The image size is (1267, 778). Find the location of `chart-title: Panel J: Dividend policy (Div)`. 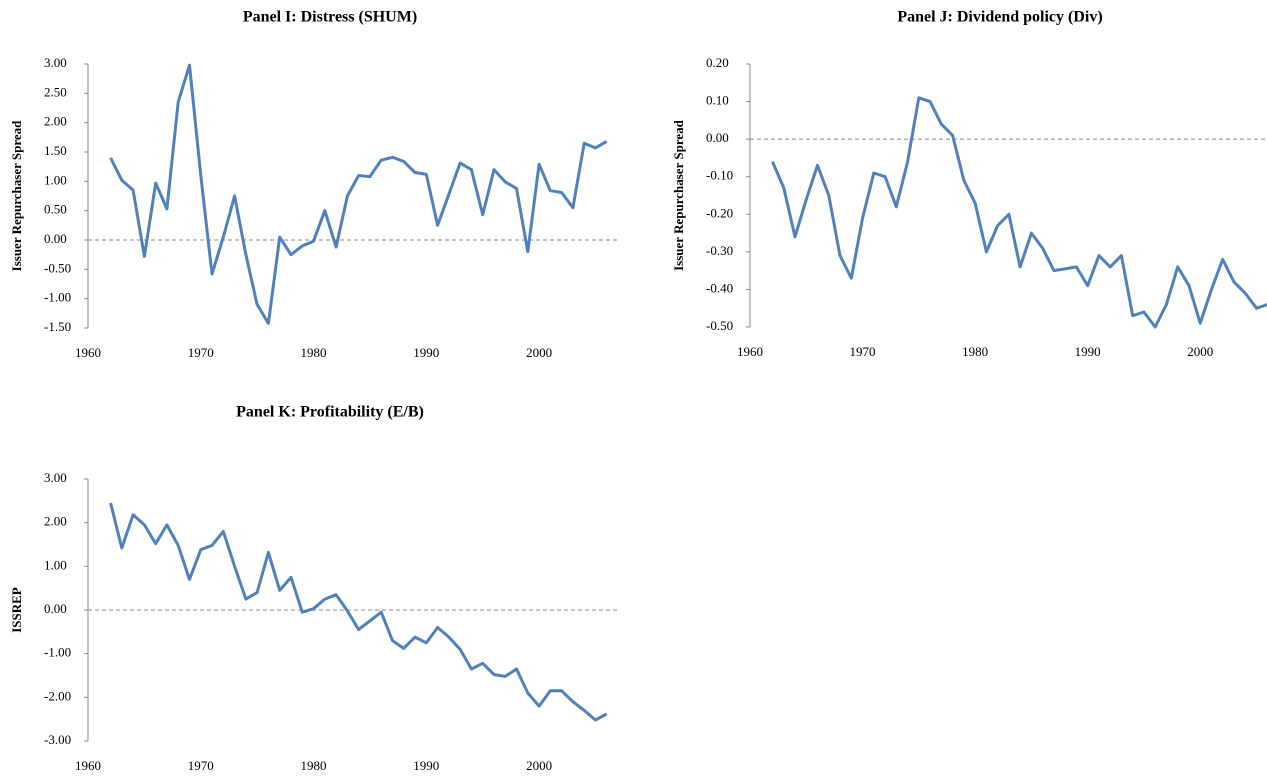

chart-title: Panel J: Dividend policy (Div) is located at coordinates (999, 17).